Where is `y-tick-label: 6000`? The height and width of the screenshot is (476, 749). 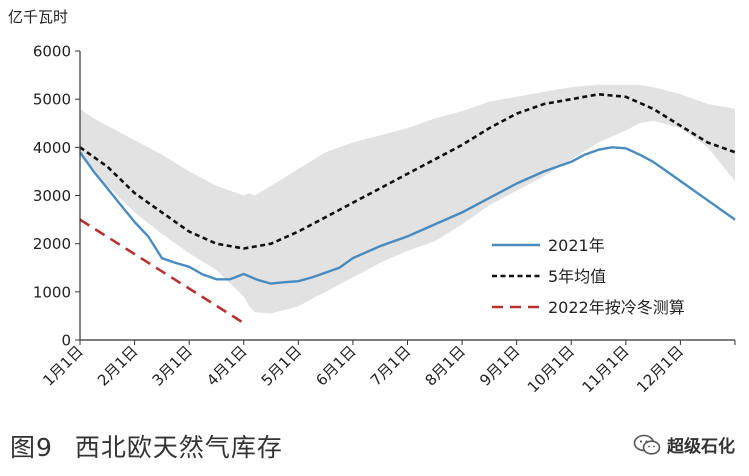
y-tick-label: 6000 is located at coordinates (52, 52).